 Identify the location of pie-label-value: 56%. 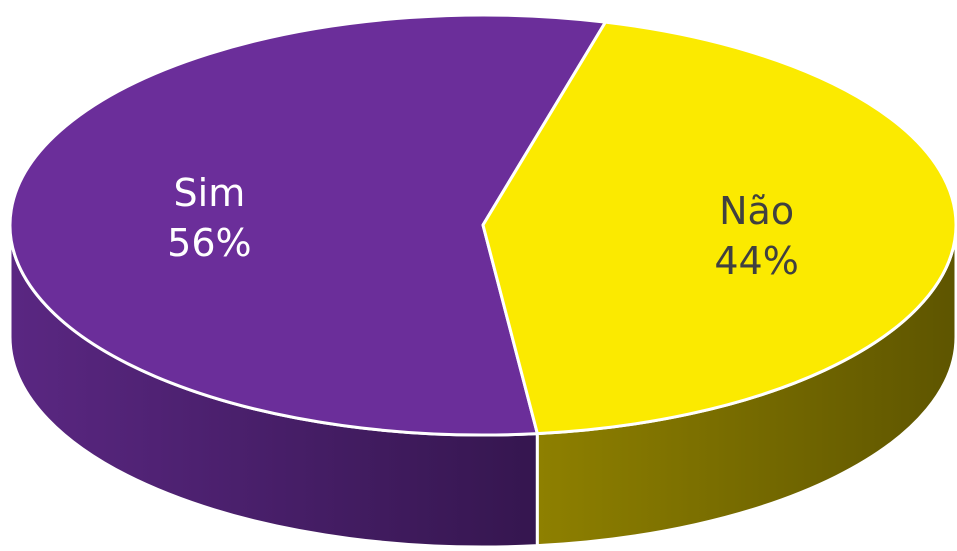
(209, 243).